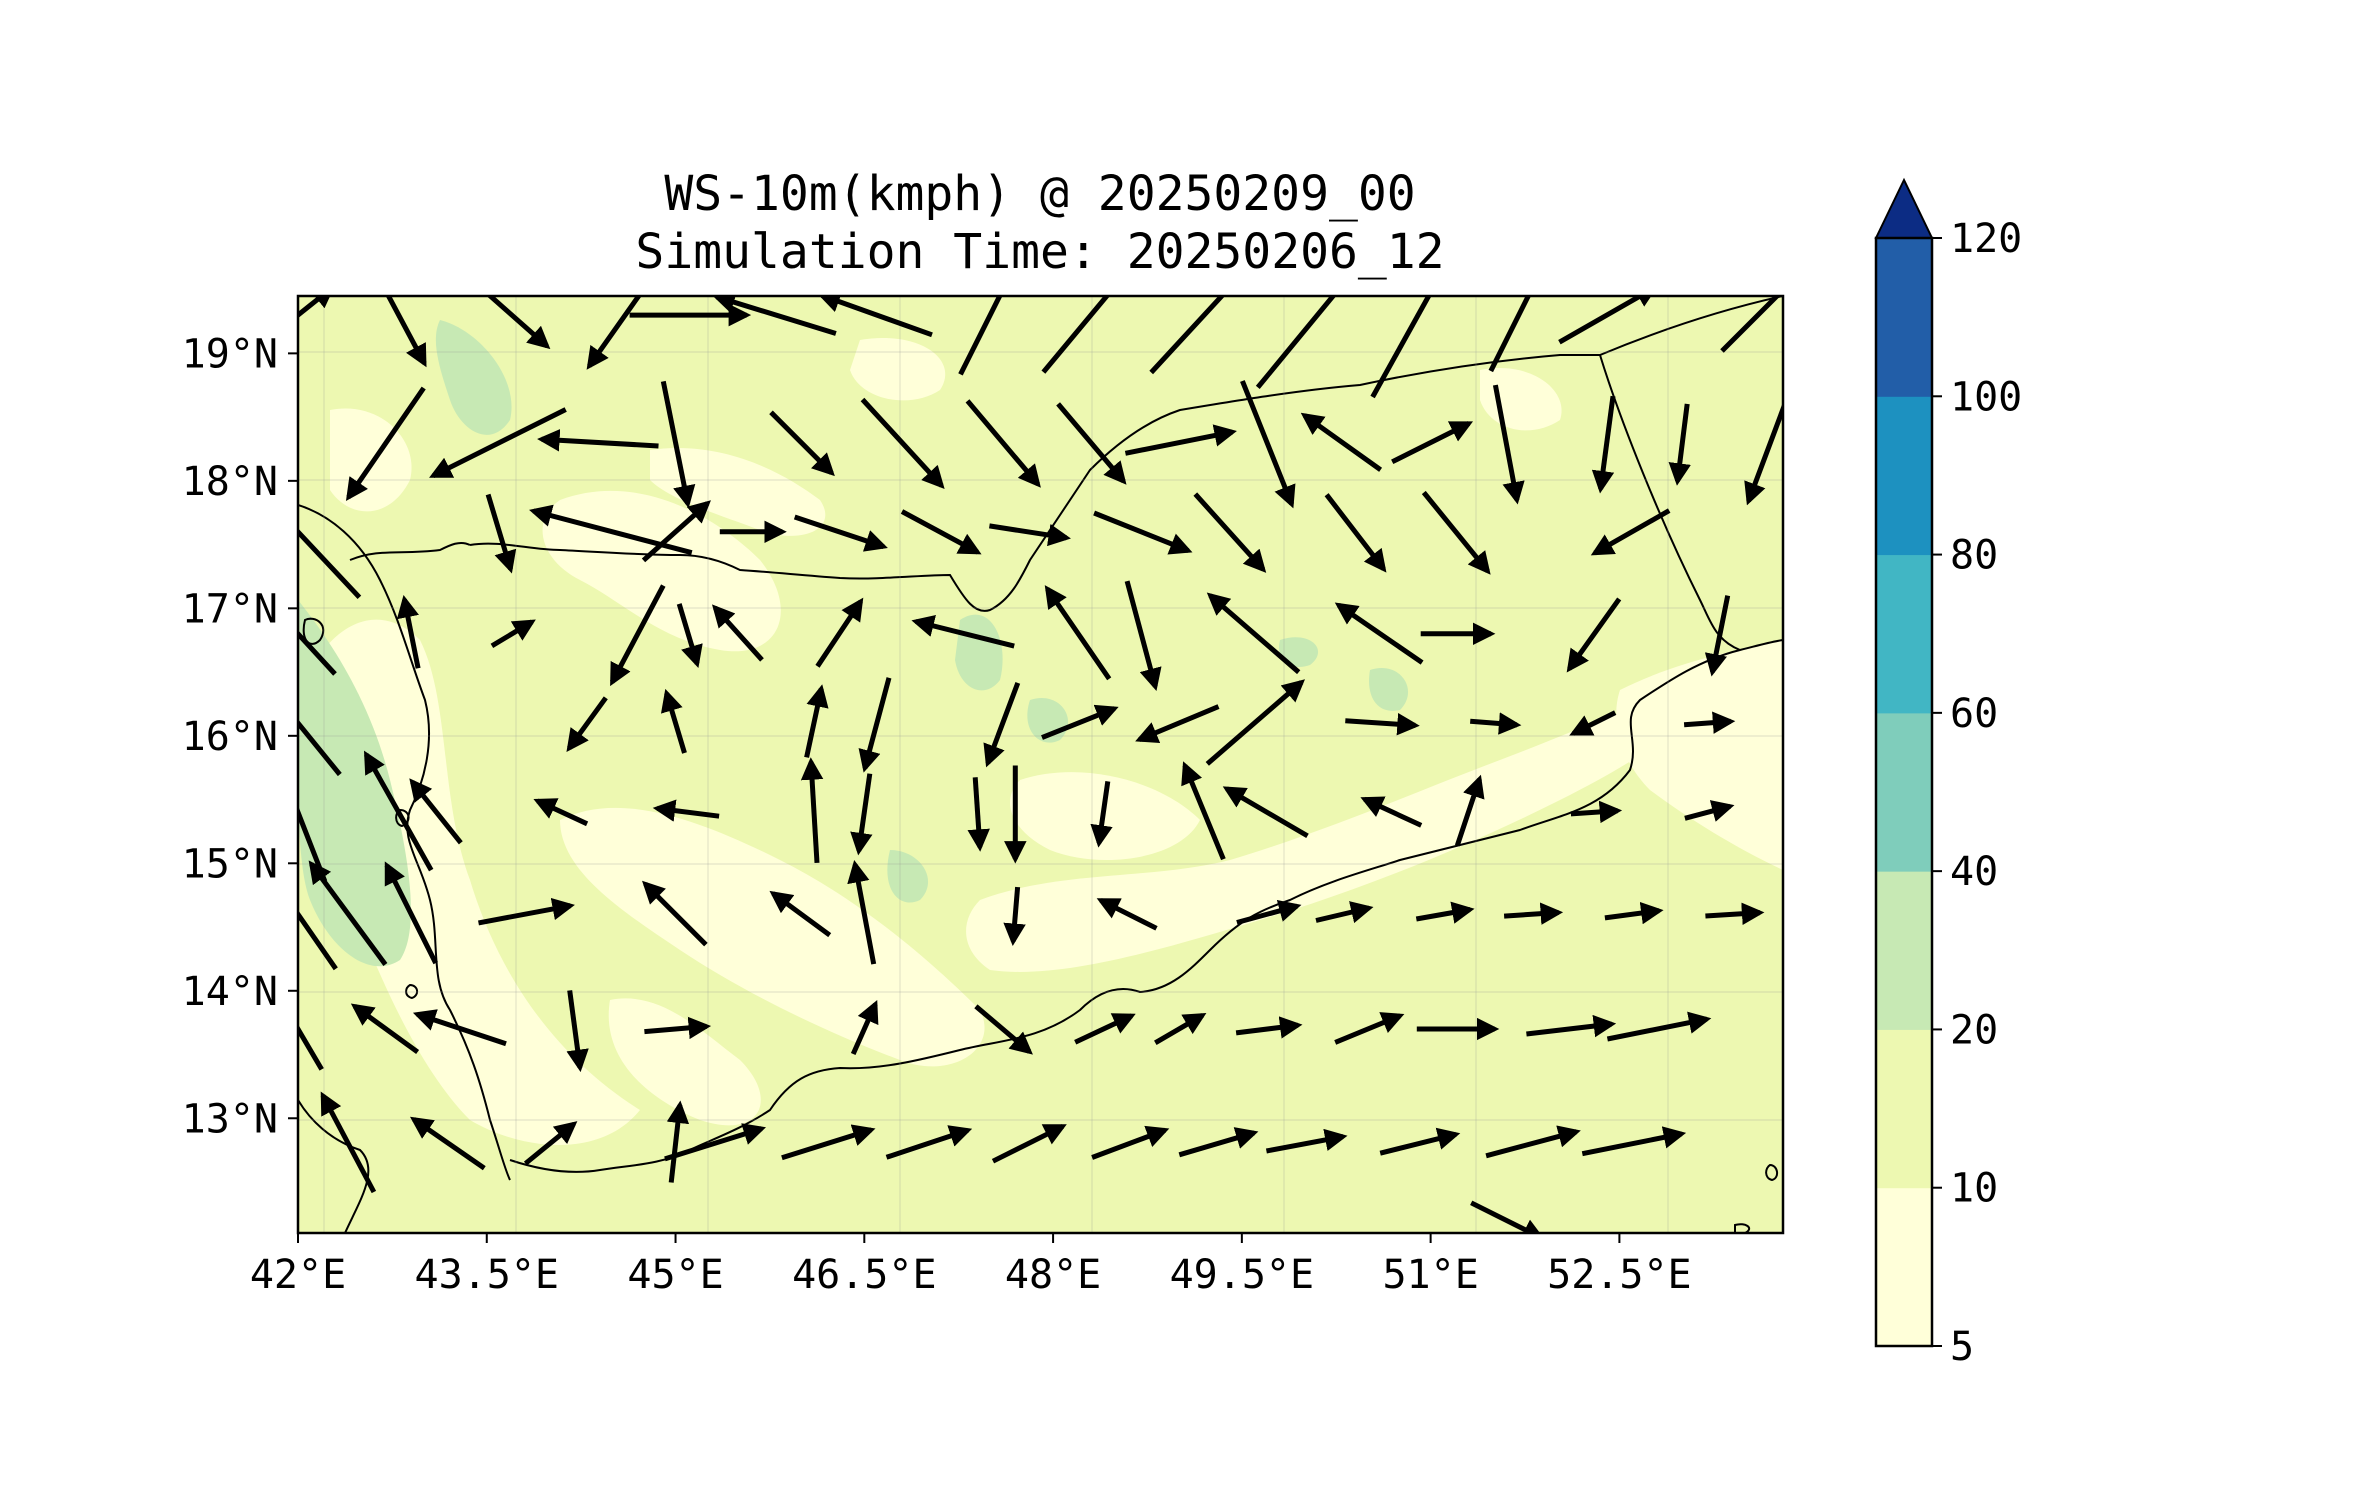  What do you see at coordinates (230, 864) in the screenshot?
I see `lat-tick-label: 15°N` at bounding box center [230, 864].